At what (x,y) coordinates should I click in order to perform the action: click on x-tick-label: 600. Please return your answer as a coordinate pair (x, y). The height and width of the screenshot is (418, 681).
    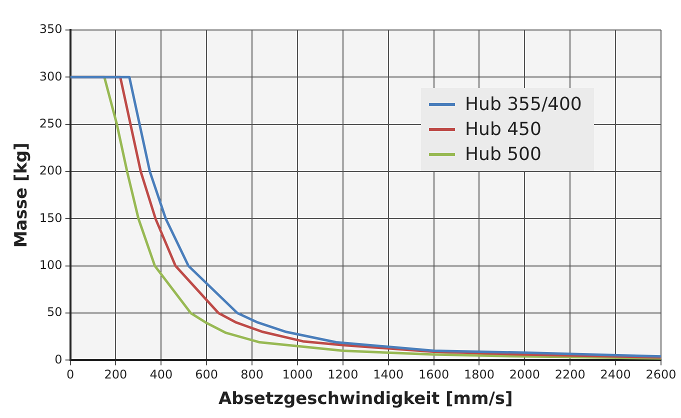
    Looking at the image, I should click on (206, 375).